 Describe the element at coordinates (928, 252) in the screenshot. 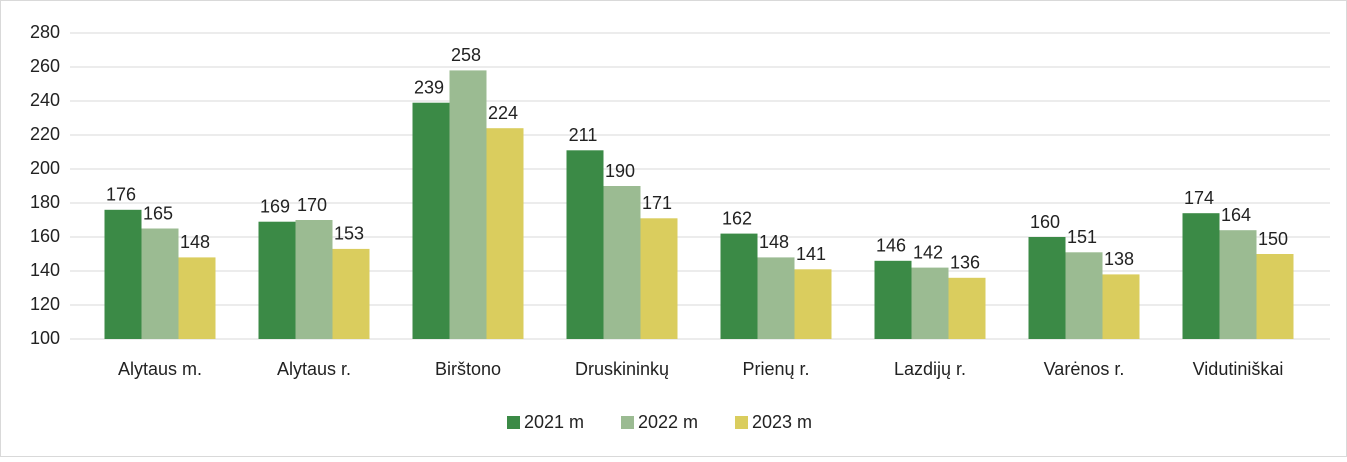

I see `data-label: 142` at that location.